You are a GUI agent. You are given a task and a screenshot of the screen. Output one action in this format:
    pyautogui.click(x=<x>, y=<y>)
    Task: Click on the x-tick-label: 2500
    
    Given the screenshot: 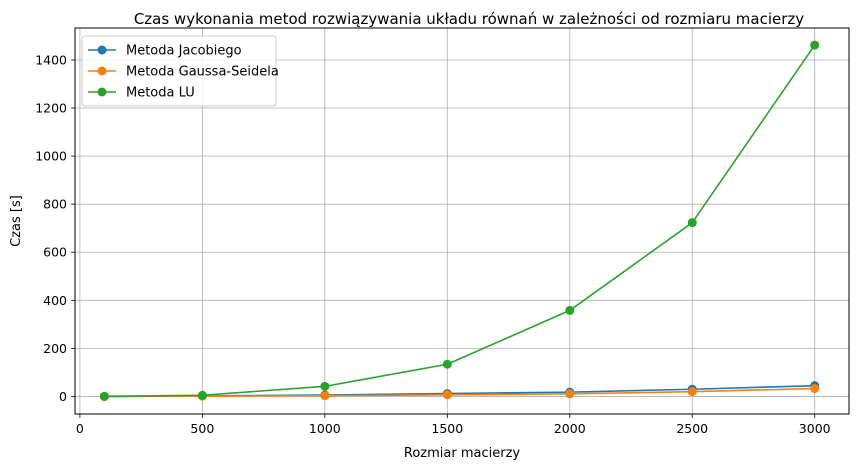 What is the action you would take?
    pyautogui.click(x=692, y=428)
    